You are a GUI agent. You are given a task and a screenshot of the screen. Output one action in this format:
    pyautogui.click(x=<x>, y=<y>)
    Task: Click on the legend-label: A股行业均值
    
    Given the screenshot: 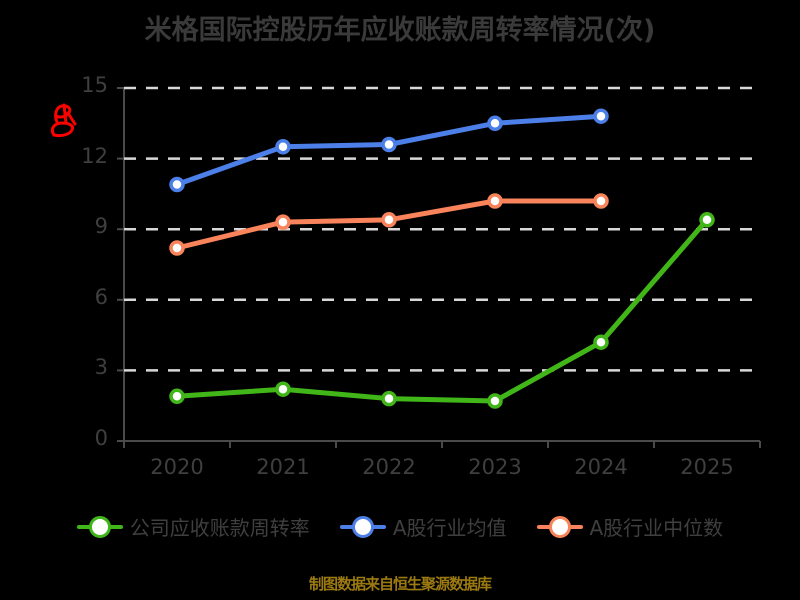 What is the action you would take?
    pyautogui.click(x=449, y=528)
    